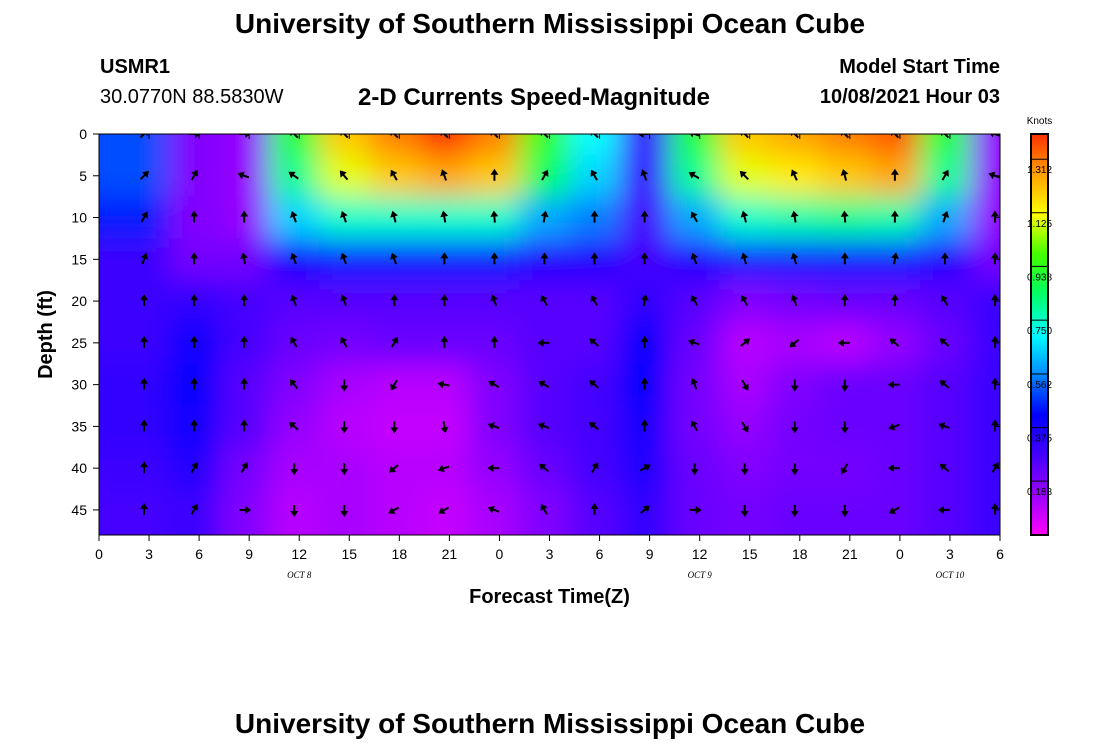  What do you see at coordinates (83, 176) in the screenshot?
I see `y-tick-label: 5` at bounding box center [83, 176].